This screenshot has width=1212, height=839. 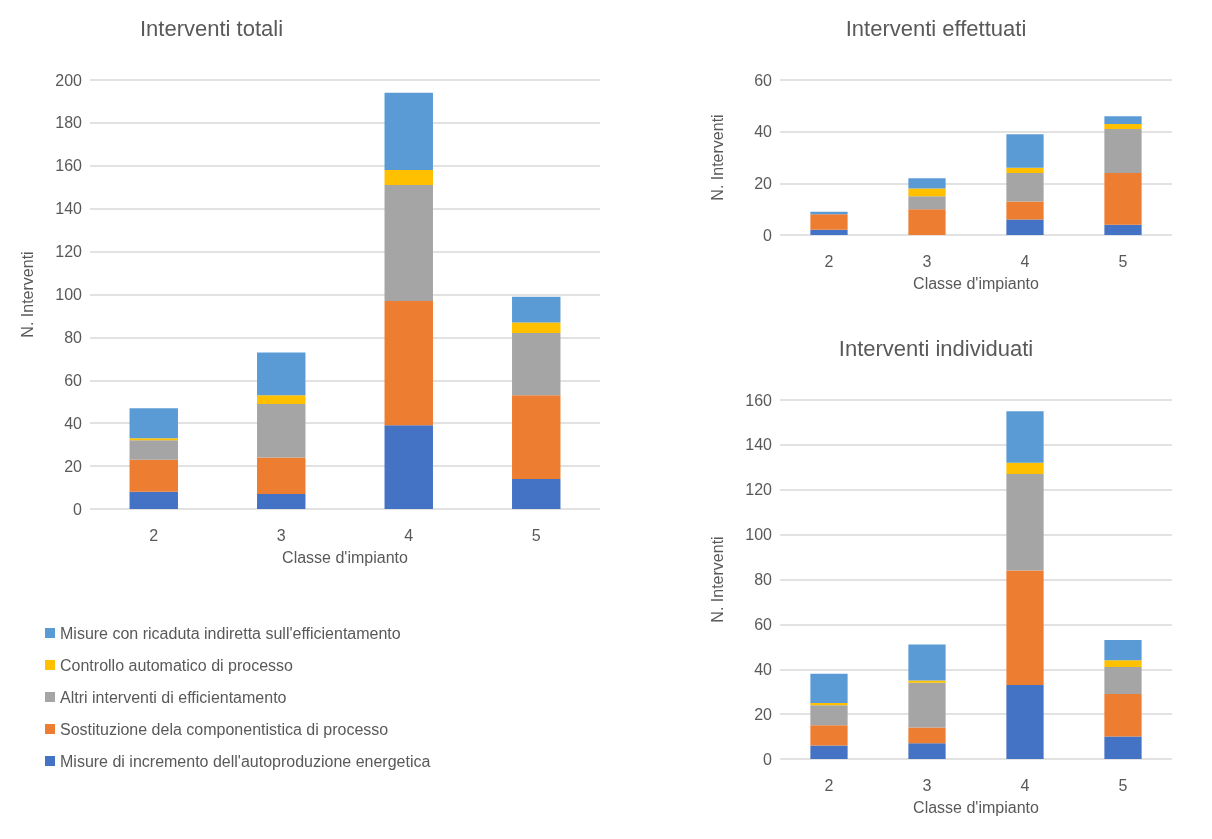 I want to click on chart-title: Interventi effettuati, so click(x=936, y=28).